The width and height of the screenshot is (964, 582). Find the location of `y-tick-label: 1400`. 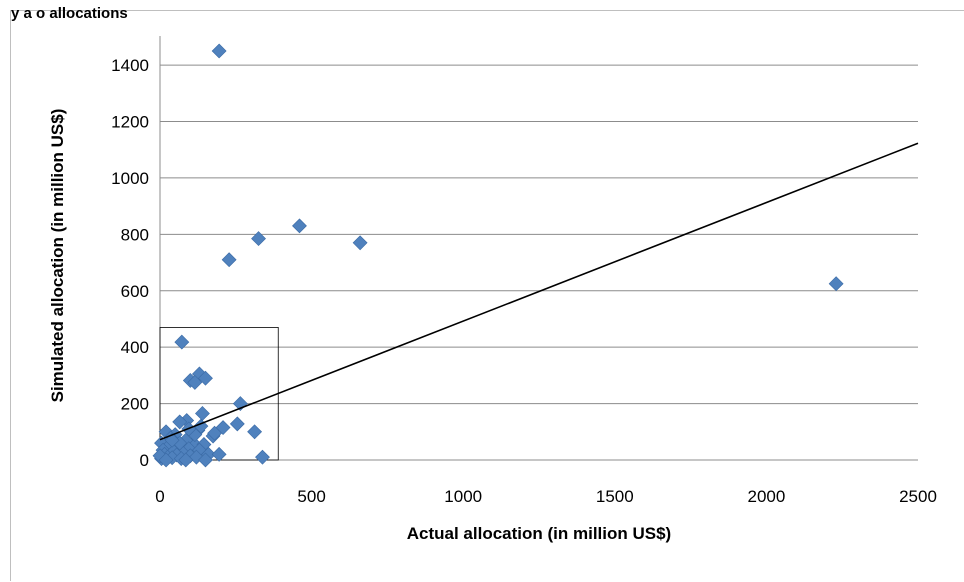

y-tick-label: 1400 is located at coordinates (130, 65).